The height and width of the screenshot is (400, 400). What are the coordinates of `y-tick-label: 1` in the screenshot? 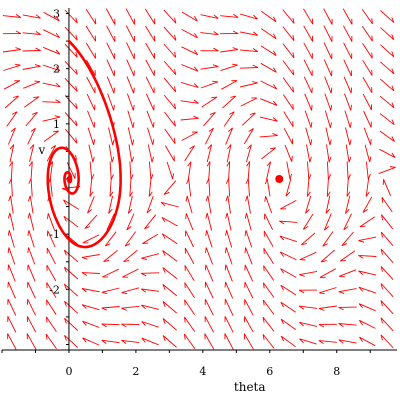 It's located at (56, 124).